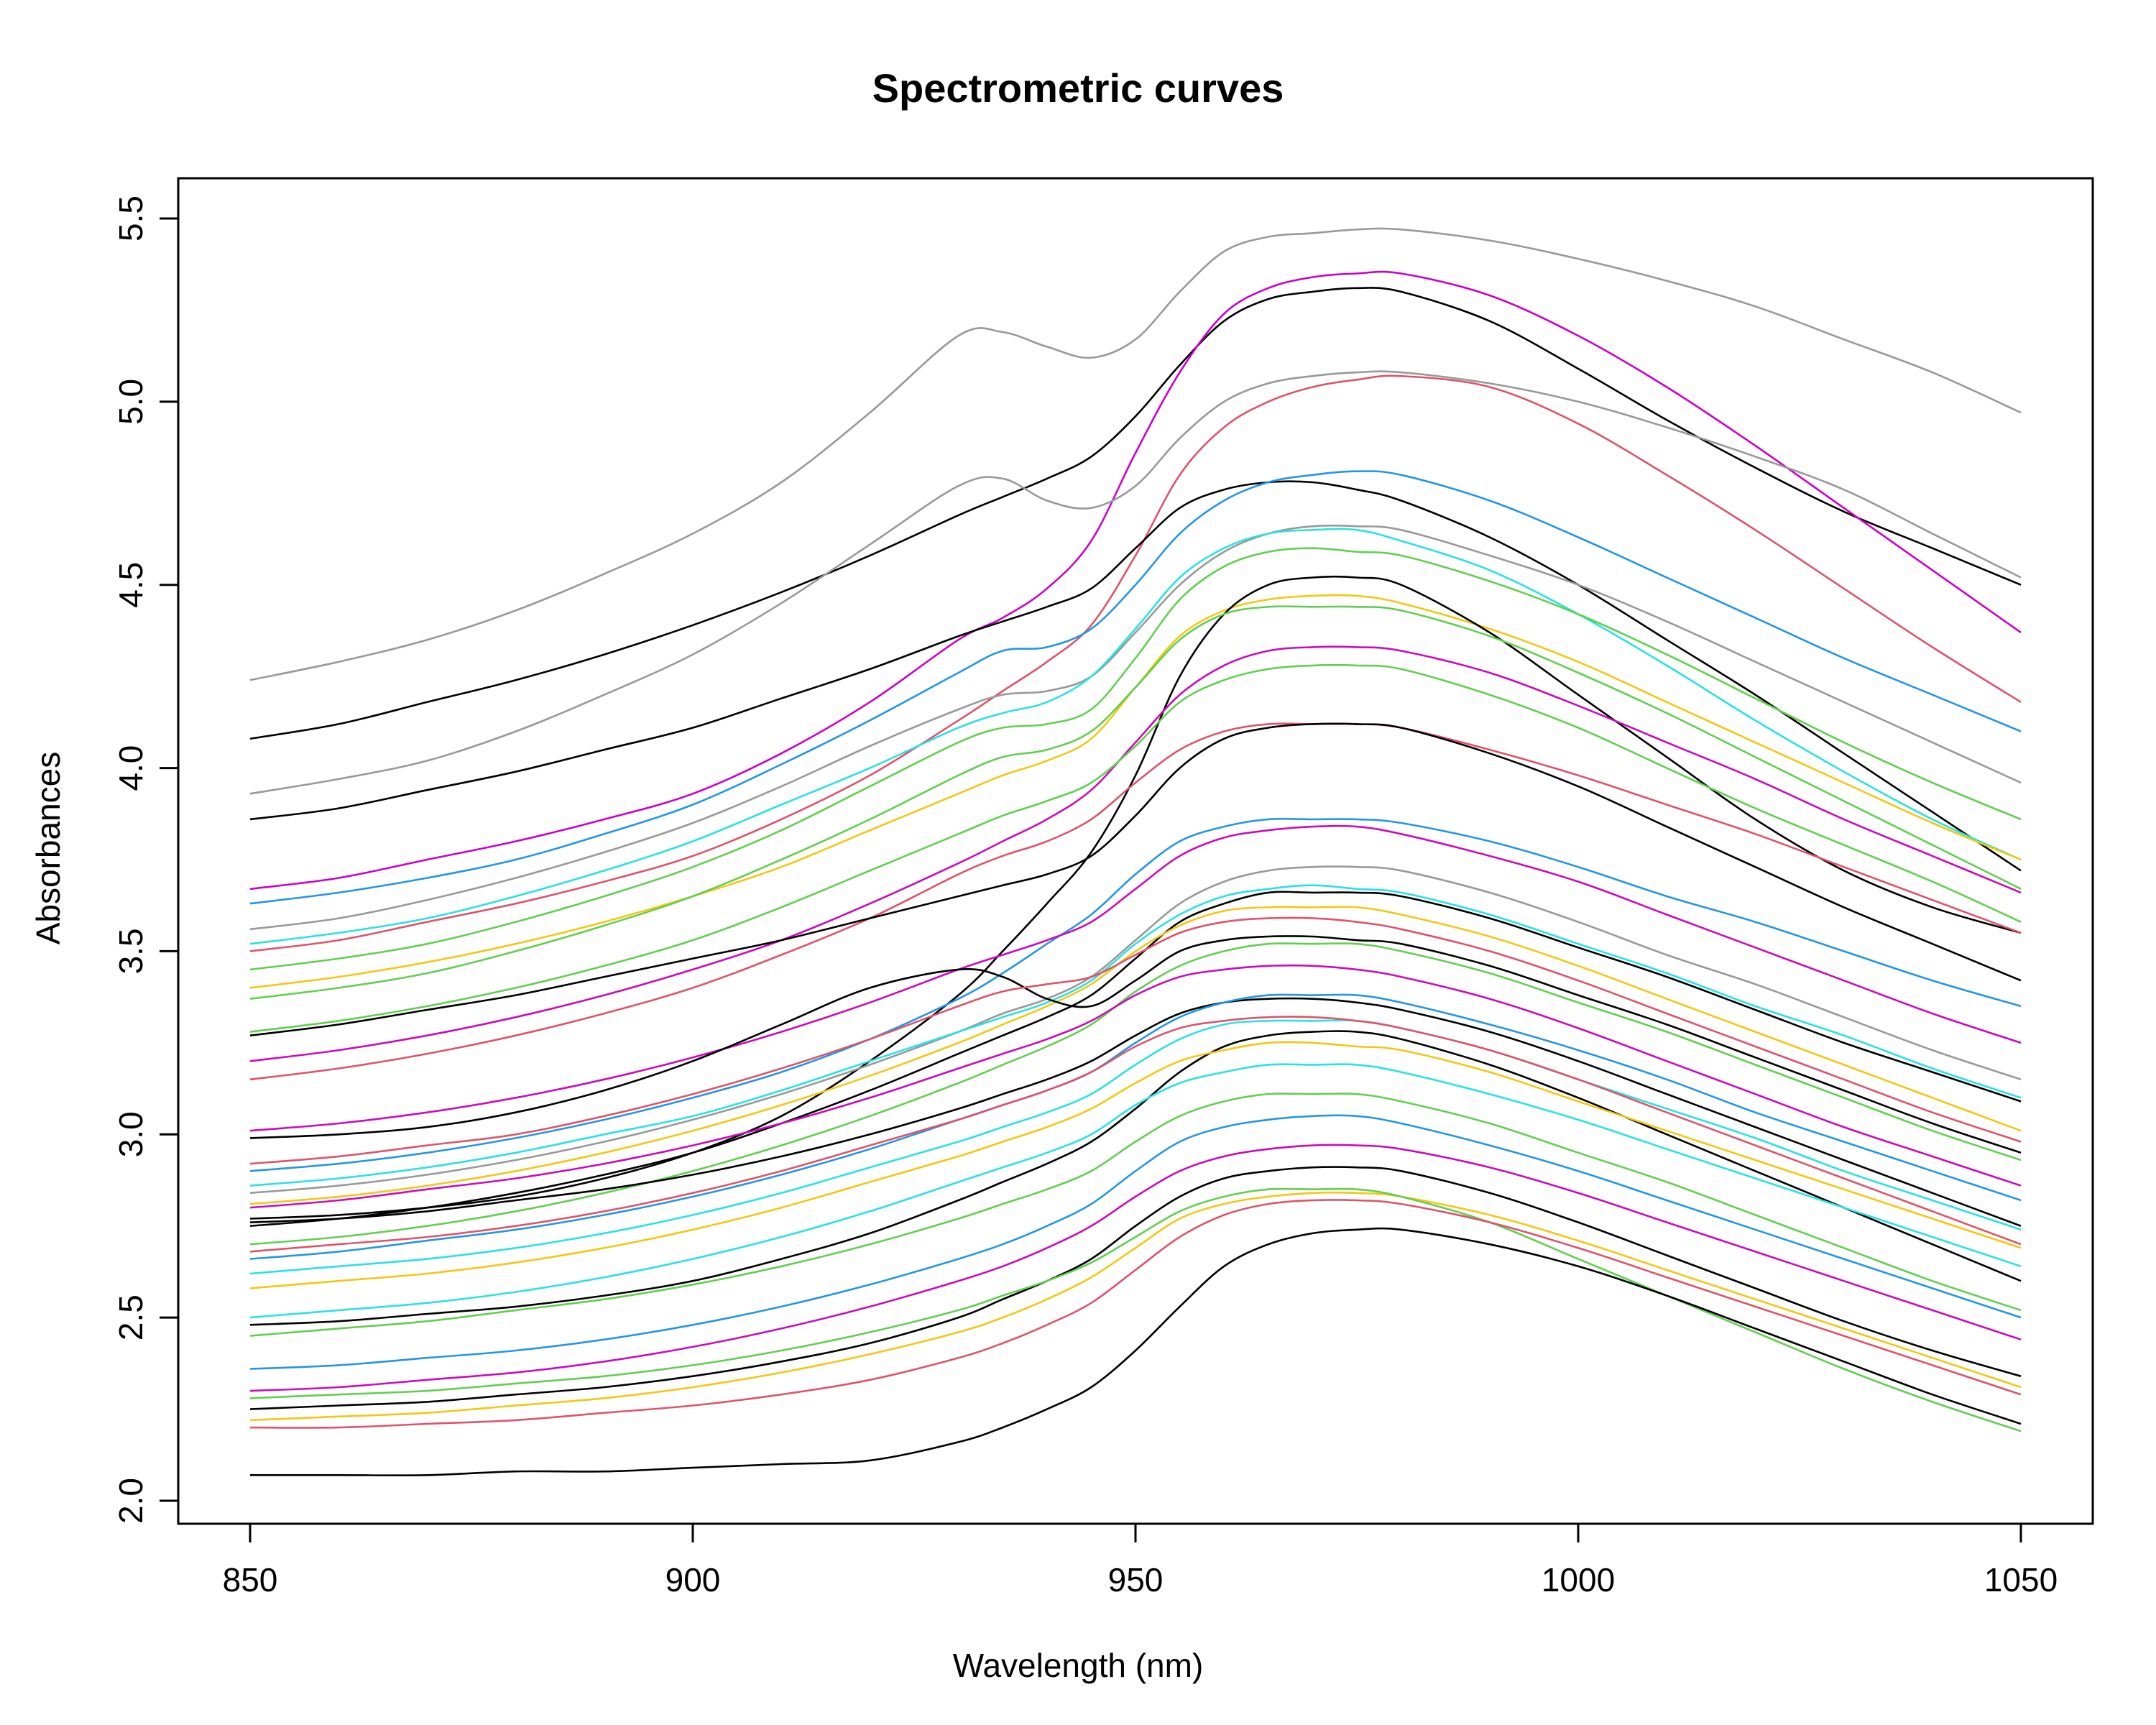 This screenshot has width=2156, height=1725. Describe the element at coordinates (130, 951) in the screenshot. I see `y-tick-label-4: 3.5` at that location.